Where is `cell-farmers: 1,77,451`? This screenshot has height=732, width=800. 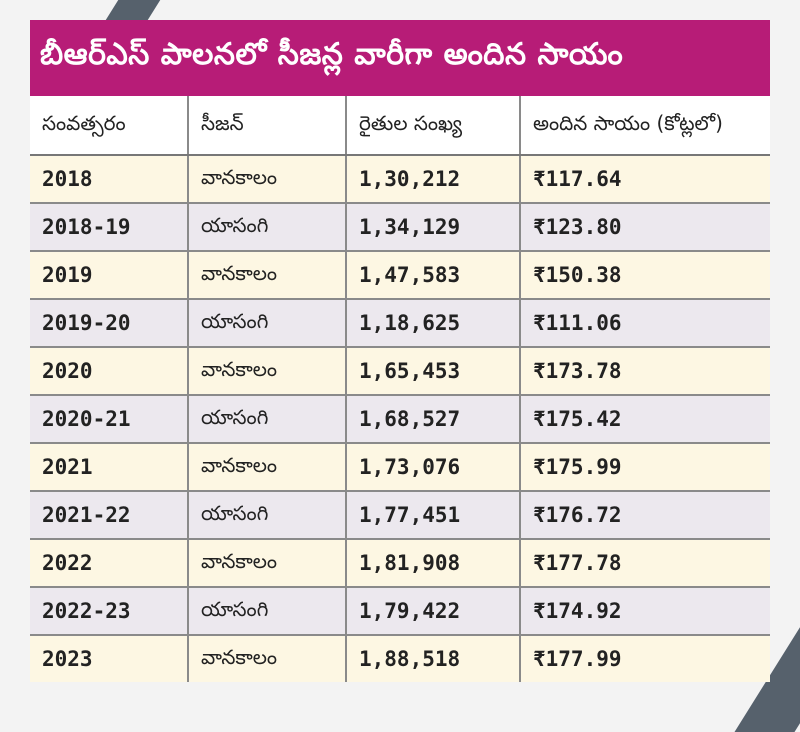
cell-farmers: 1,77,451 is located at coordinates (432, 515).